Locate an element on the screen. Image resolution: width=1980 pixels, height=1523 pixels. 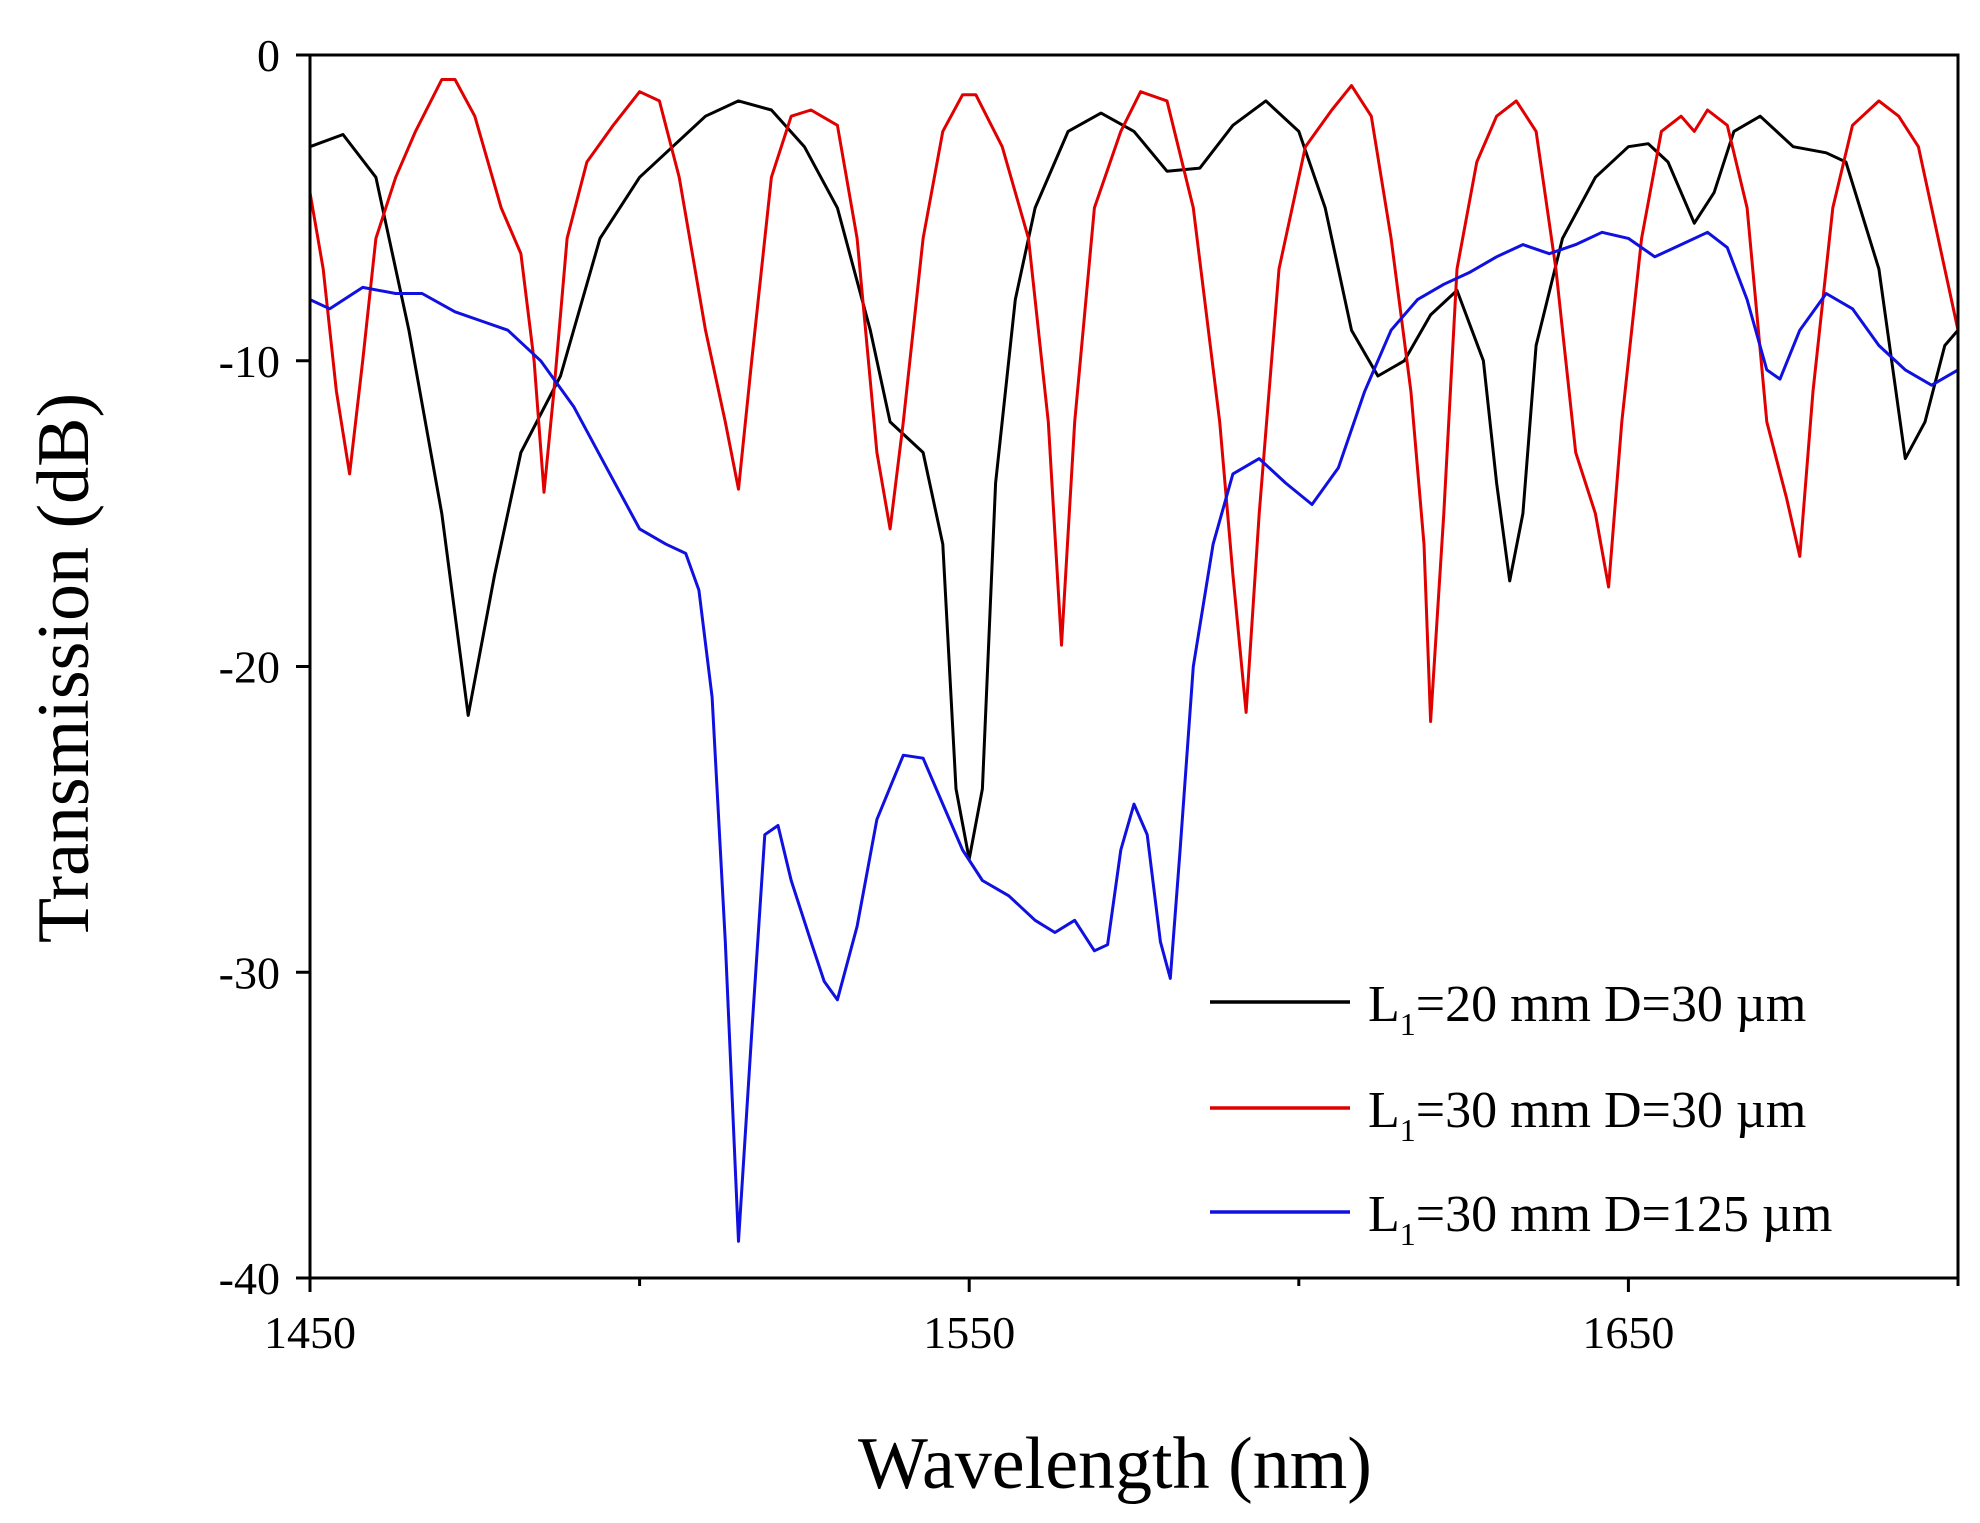
legend-label: L1=30 mm D=30 µm is located at coordinates (1587, 1115).